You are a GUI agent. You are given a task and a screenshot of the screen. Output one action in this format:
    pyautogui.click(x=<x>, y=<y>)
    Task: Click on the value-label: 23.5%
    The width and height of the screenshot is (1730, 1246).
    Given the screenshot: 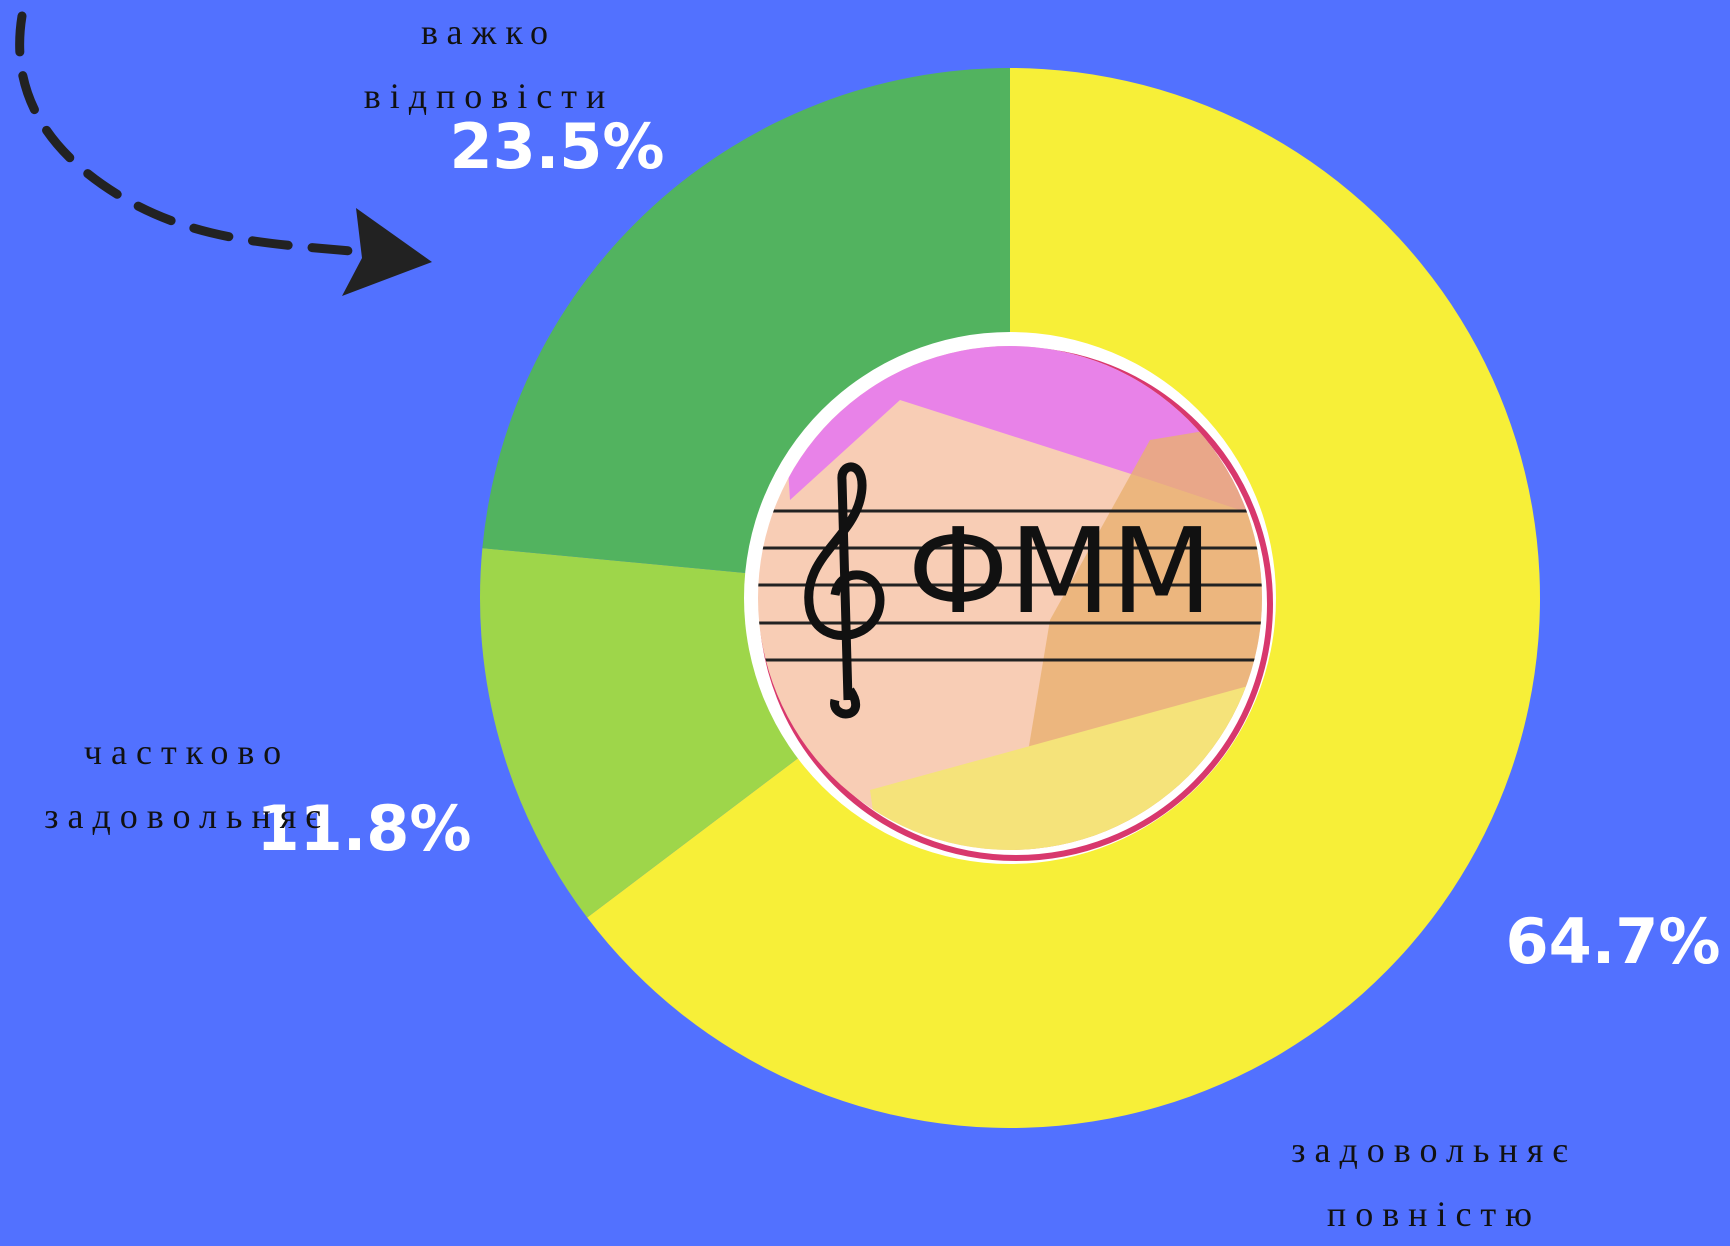 What is the action you would take?
    pyautogui.click(x=556, y=146)
    